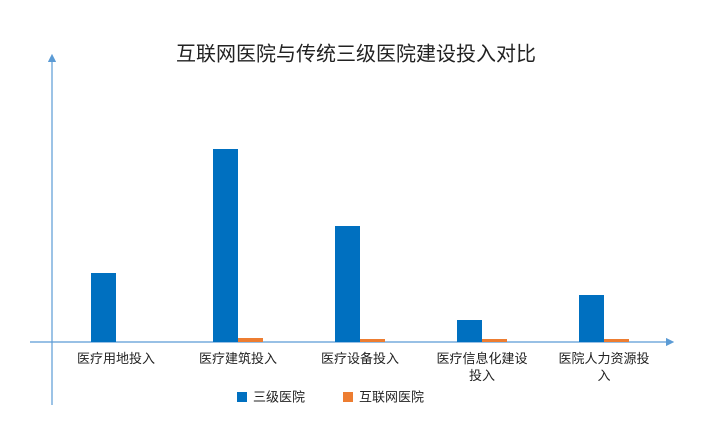 The image size is (713, 438). I want to click on x-tick-label: 医院人力资源投入, so click(604, 368).